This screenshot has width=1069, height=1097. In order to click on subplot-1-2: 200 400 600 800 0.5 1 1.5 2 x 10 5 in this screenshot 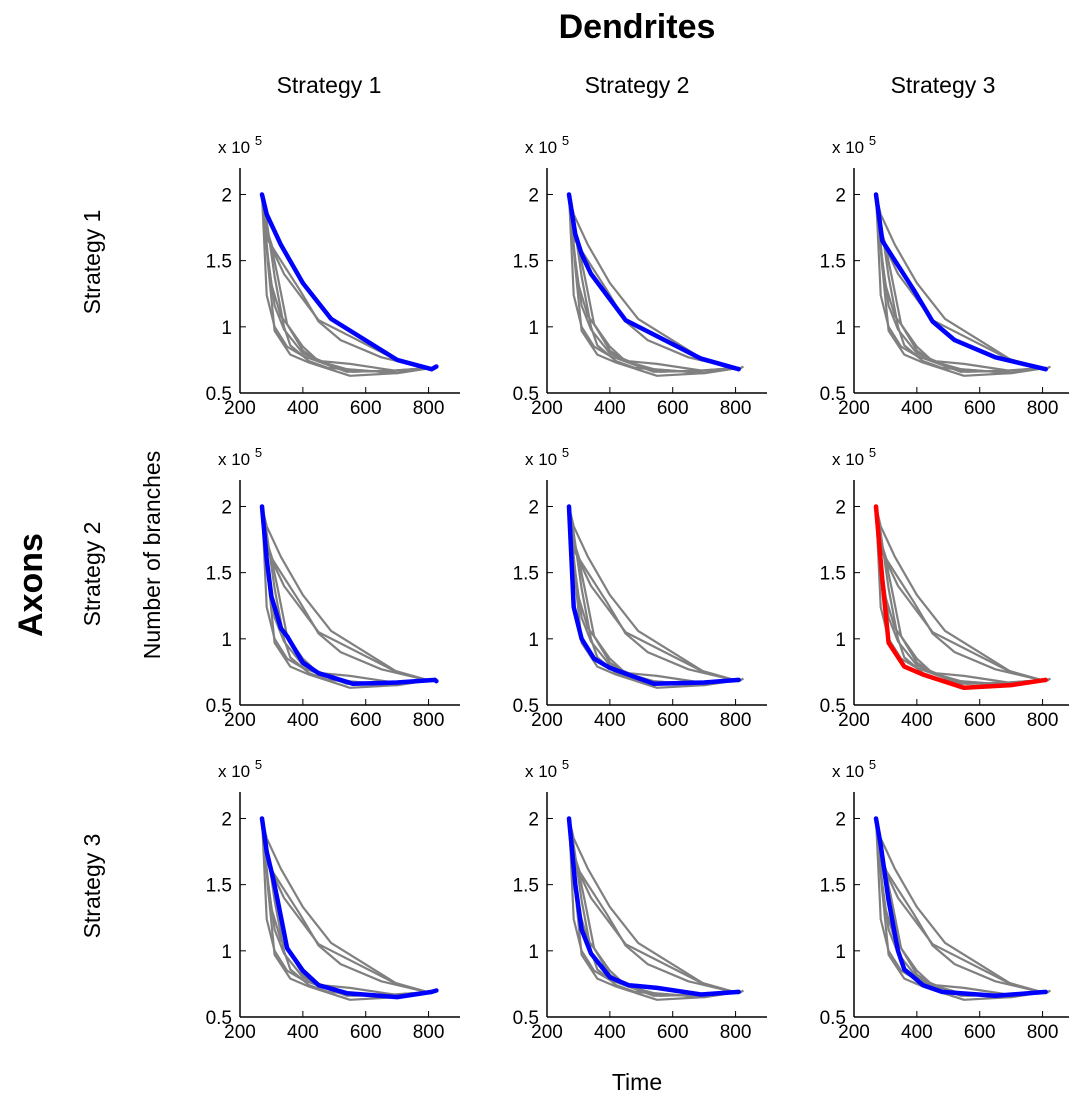, I will do `click(640, 276)`.